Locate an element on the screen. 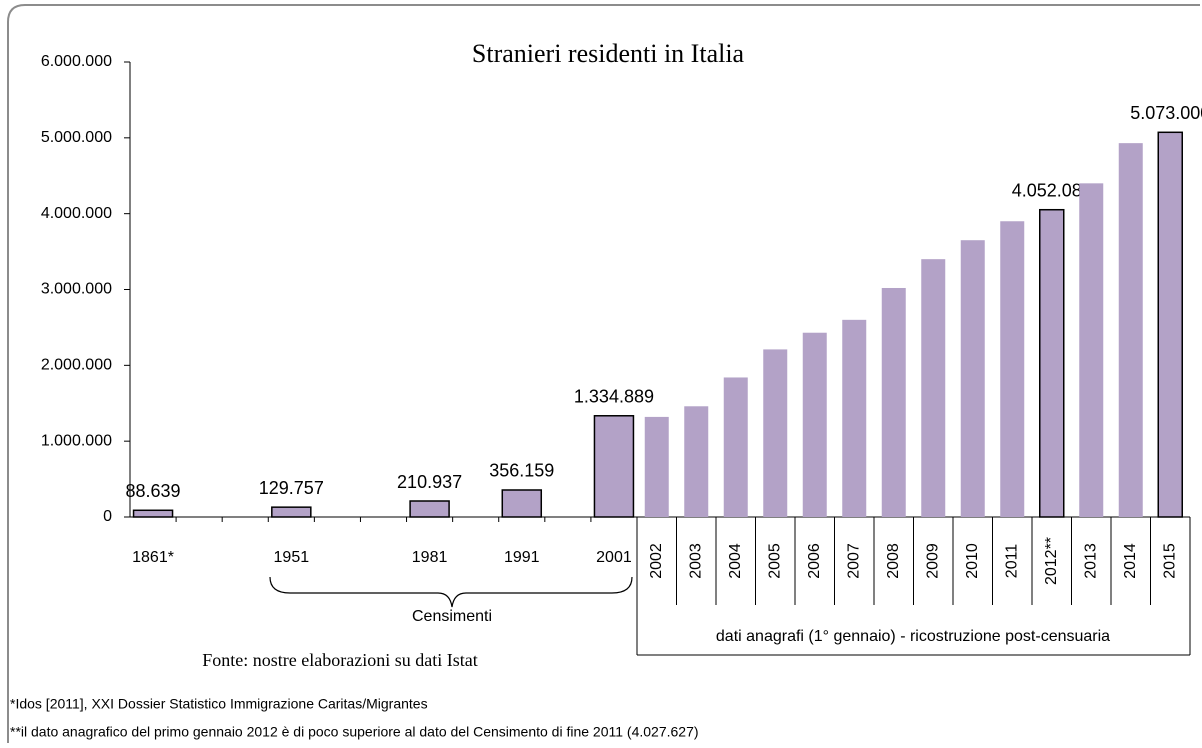 This screenshot has height=748, width=1202. value-label: 5.073.000 is located at coordinates (1166, 113).